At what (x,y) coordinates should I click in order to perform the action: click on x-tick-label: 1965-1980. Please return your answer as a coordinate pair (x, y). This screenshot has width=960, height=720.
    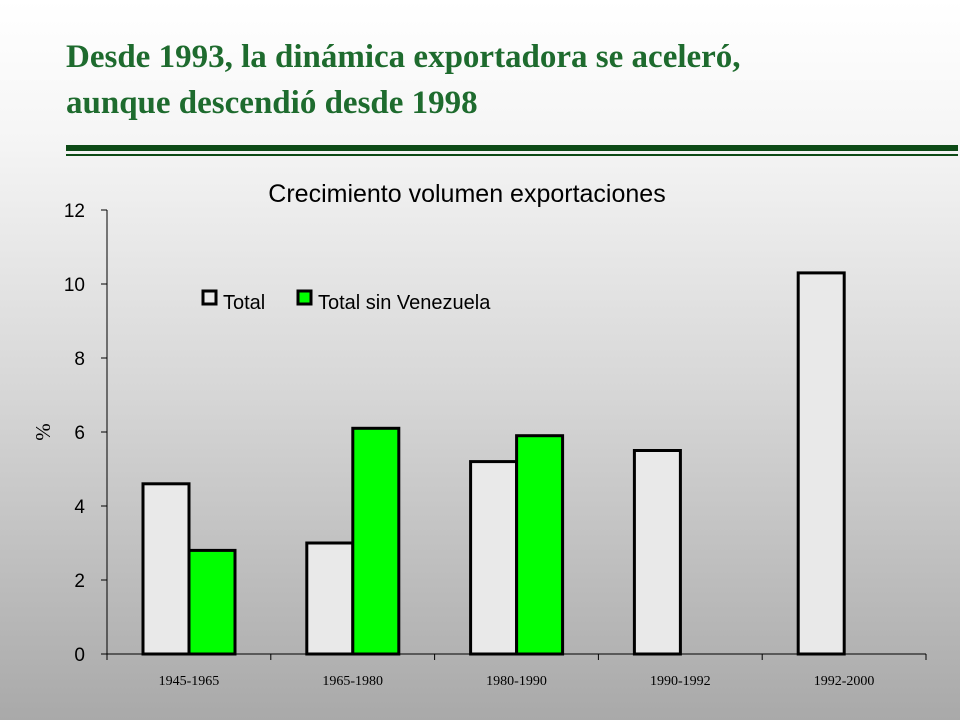
    Looking at the image, I should click on (352, 681).